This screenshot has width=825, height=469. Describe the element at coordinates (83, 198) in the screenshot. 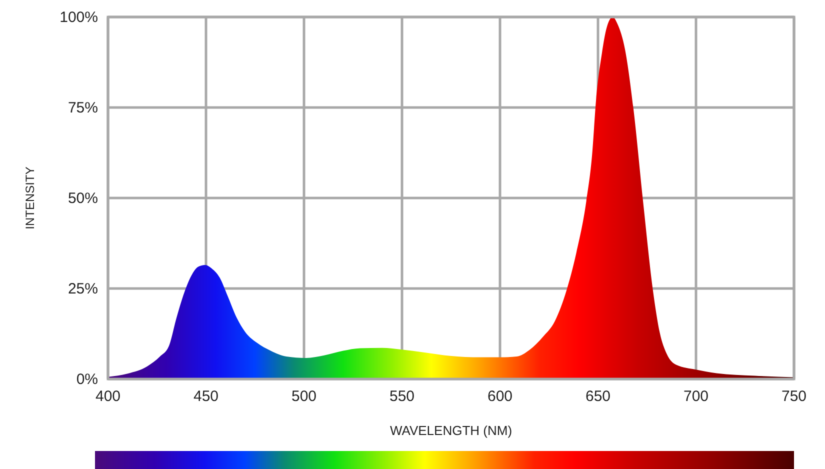

I see `y-tick-label: 50%` at that location.